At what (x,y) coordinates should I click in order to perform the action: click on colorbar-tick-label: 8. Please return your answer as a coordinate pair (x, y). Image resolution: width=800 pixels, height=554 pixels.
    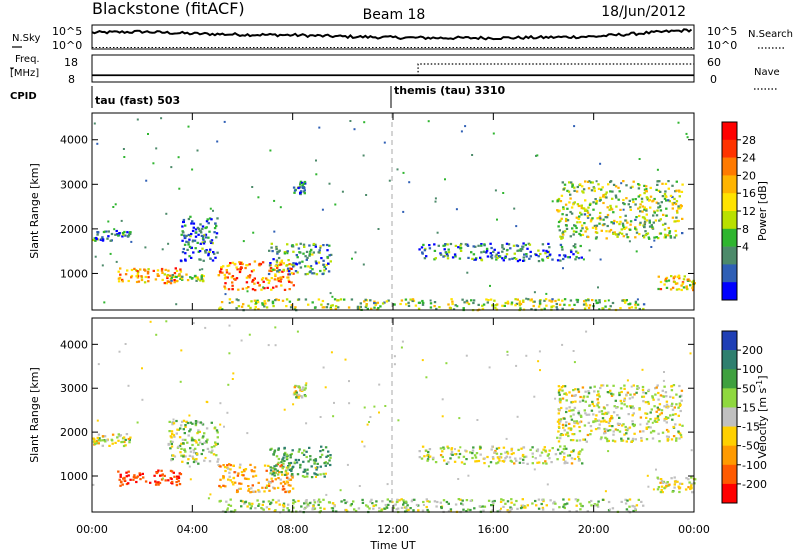
    Looking at the image, I should click on (745, 229).